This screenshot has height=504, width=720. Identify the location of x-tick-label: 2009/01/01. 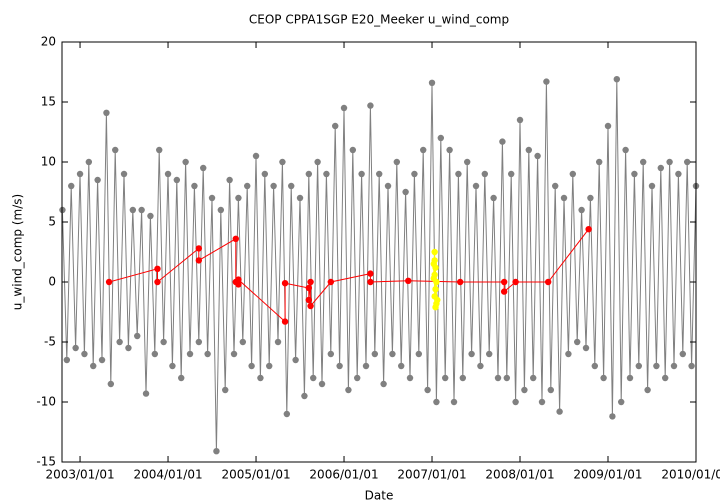
(607, 475).